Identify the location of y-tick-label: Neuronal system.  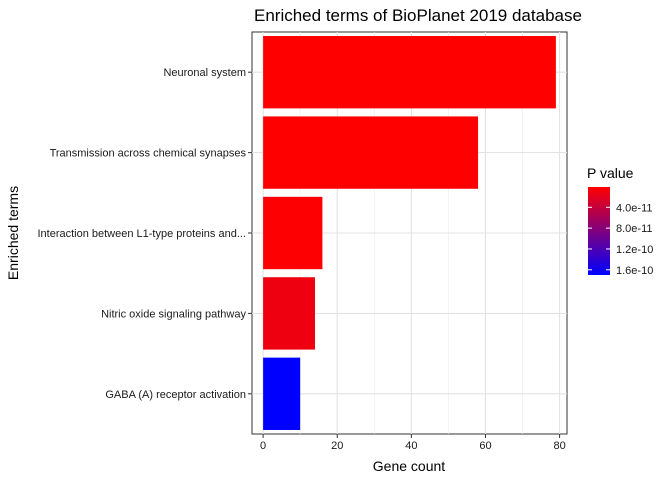
(204, 73).